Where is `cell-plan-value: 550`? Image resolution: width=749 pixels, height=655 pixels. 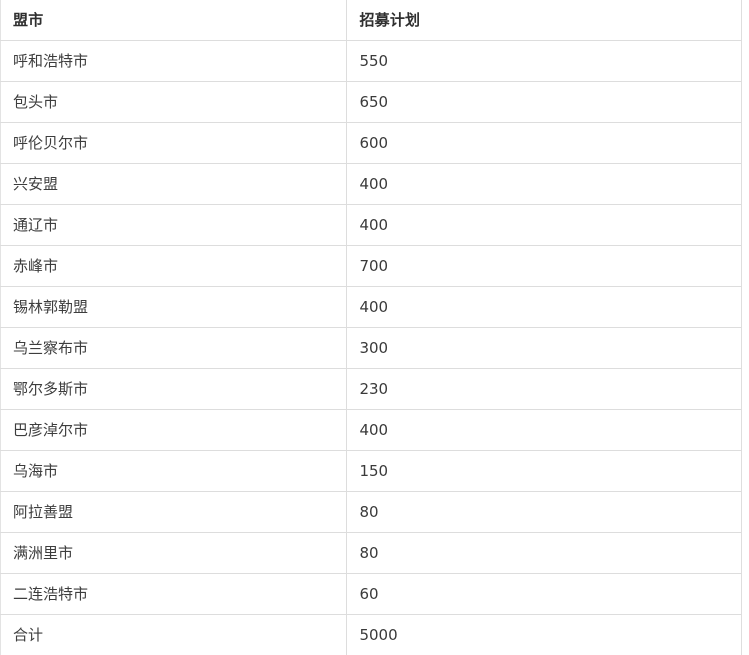 cell-plan-value: 550 is located at coordinates (544, 61).